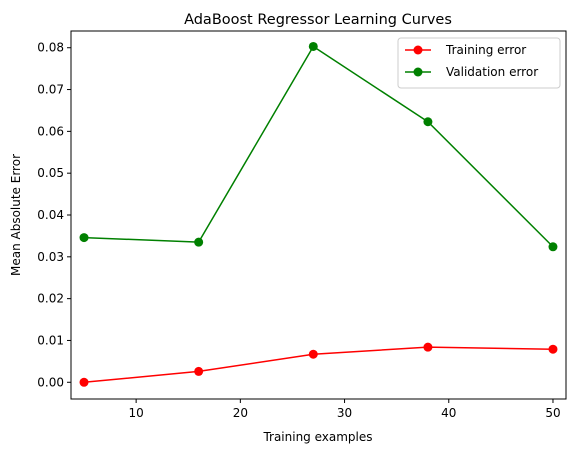 The height and width of the screenshot is (455, 576). I want to click on legend-label-training: Training error, so click(485, 50).